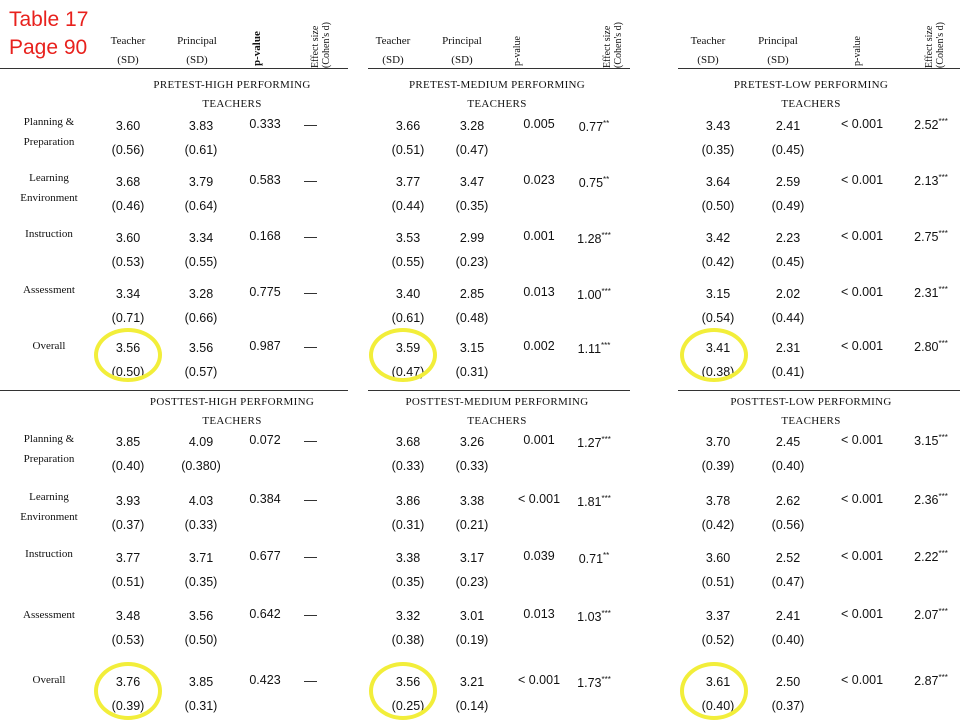 The image size is (960, 720). What do you see at coordinates (257, 48) in the screenshot?
I see `header-pvalue: p-value` at bounding box center [257, 48].